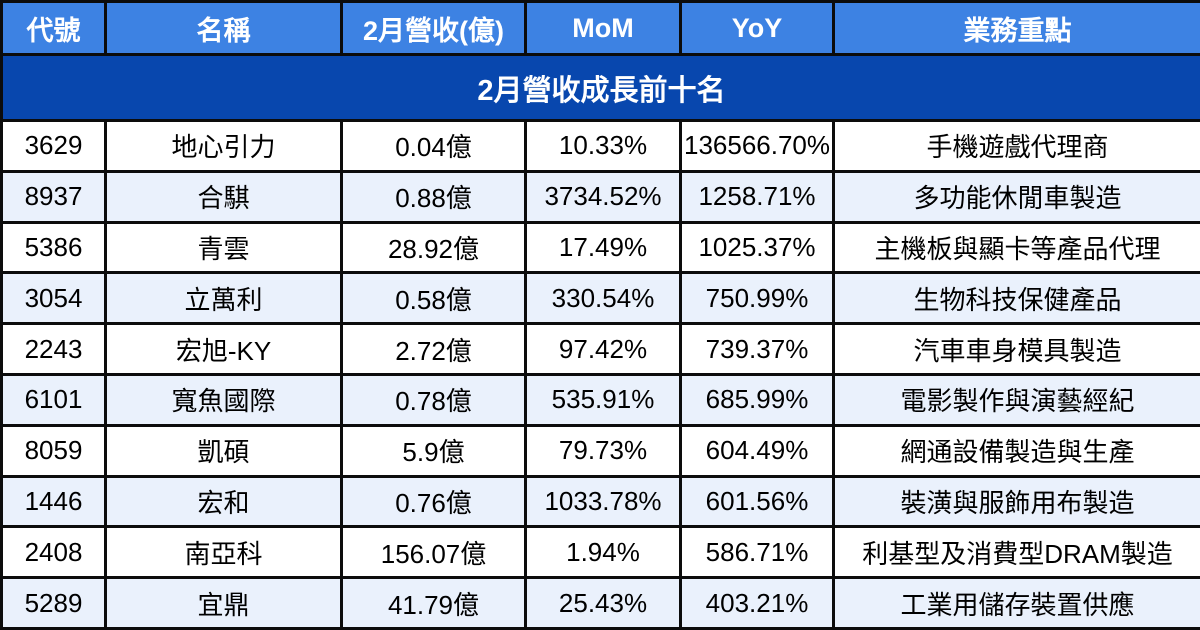 The width and height of the screenshot is (1200, 630). I want to click on page-title: 2月營收成長前十名, so click(600, 87).